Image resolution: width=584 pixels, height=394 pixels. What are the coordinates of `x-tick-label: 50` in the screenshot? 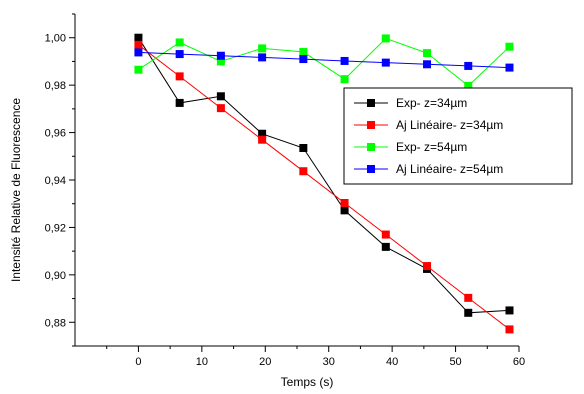 It's located at (455, 362).